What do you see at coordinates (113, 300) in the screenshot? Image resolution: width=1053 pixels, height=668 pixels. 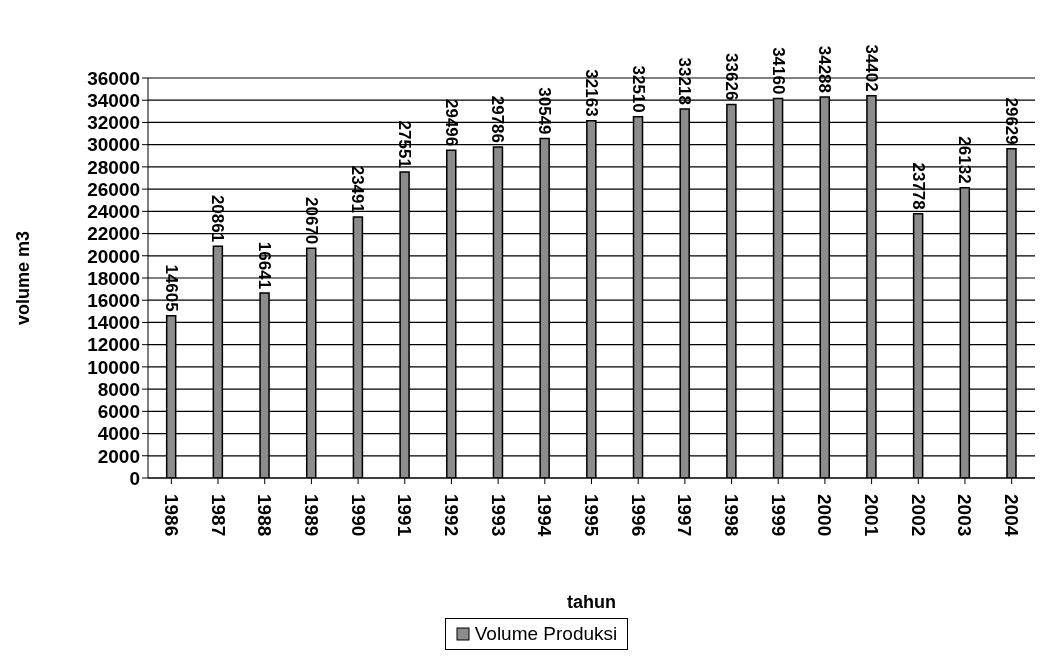 I see `y-tick-label: 16000` at bounding box center [113, 300].